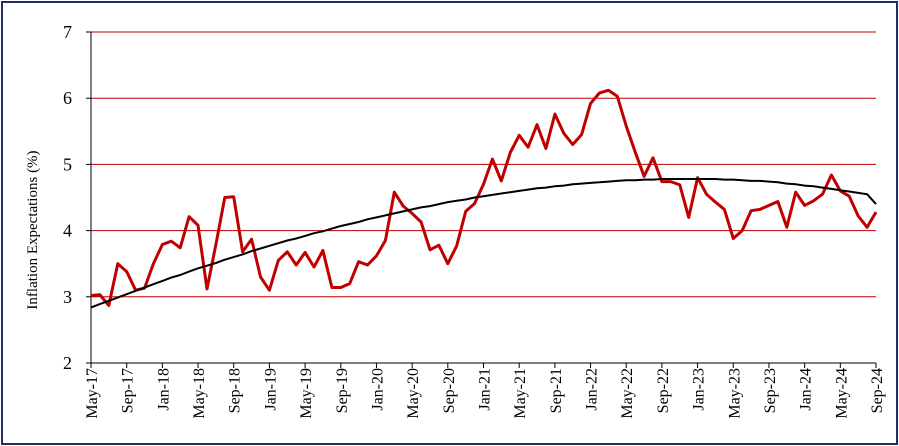 This screenshot has height=446, width=899. I want to click on x-tick-label: Sep-20, so click(449, 390).